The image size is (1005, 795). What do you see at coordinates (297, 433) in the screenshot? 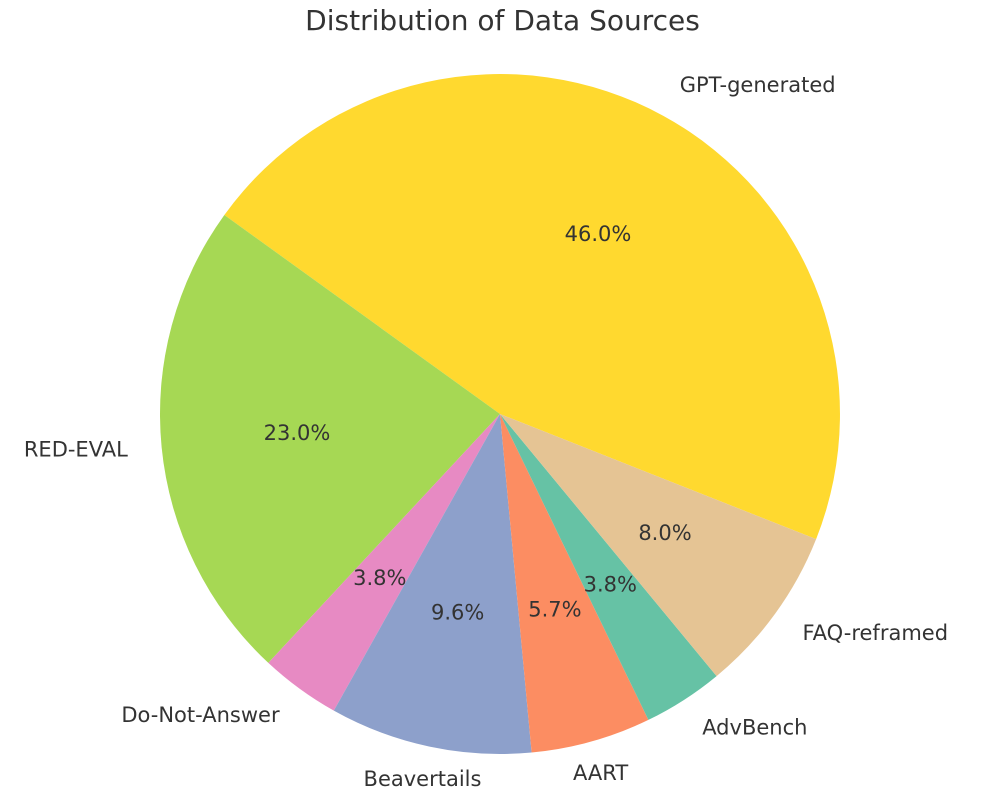
I see `slice-percent-label: 23.0%` at bounding box center [297, 433].